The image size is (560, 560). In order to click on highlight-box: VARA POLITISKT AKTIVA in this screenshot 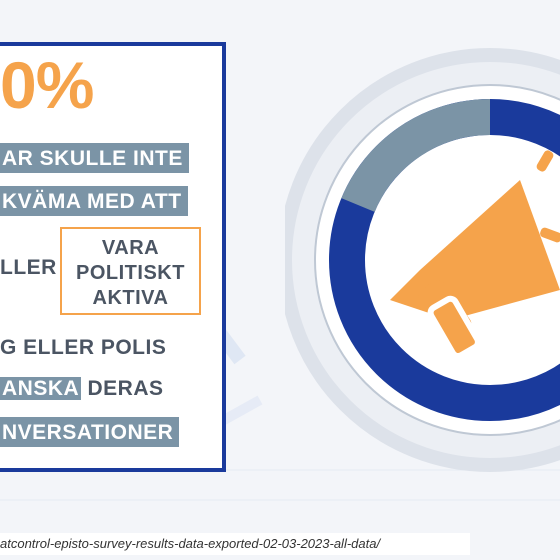, I will do `click(130, 271)`.